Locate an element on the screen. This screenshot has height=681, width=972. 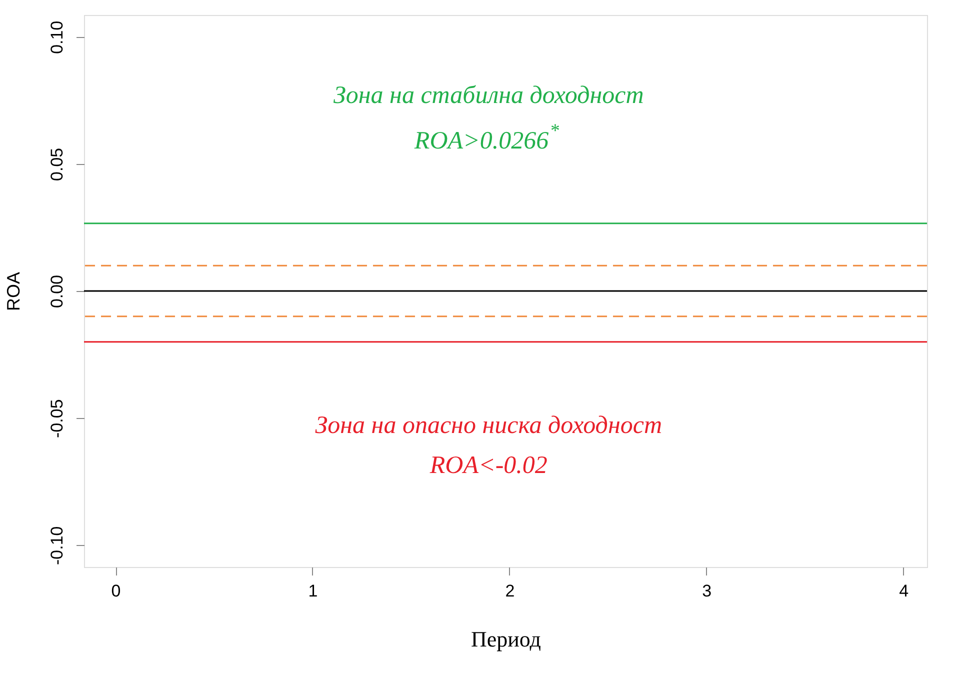
y-tick-label: 0.05 is located at coordinates (57, 164).